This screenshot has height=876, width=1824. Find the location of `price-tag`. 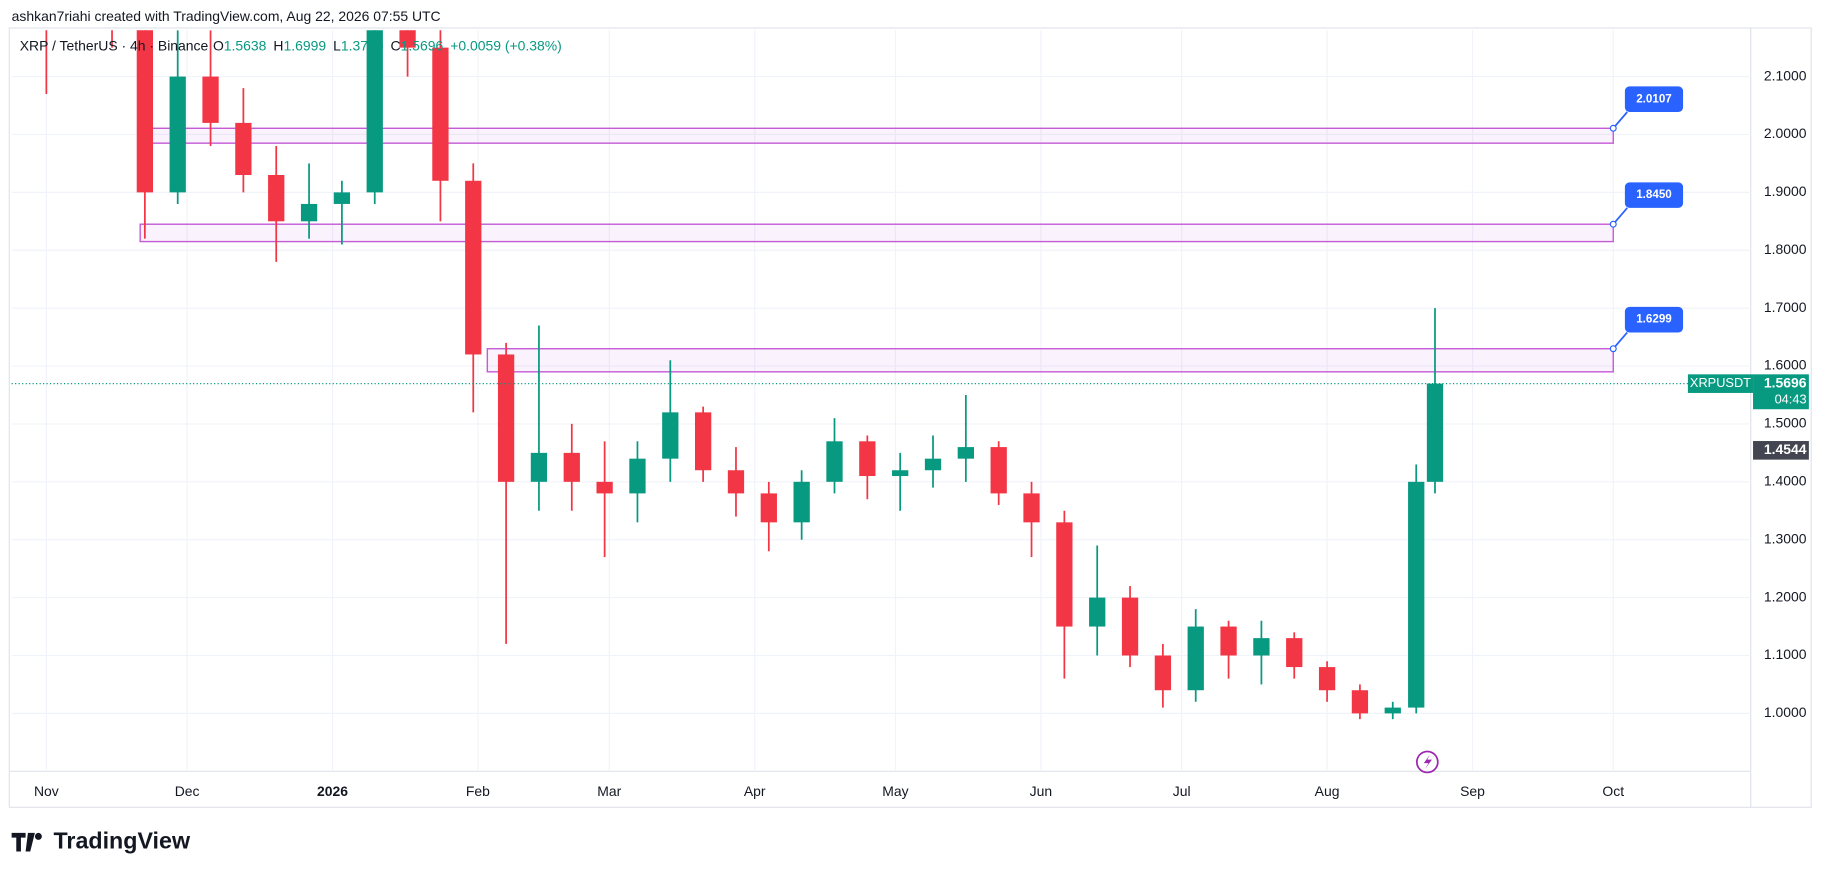

price-tag is located at coordinates (1781, 450).